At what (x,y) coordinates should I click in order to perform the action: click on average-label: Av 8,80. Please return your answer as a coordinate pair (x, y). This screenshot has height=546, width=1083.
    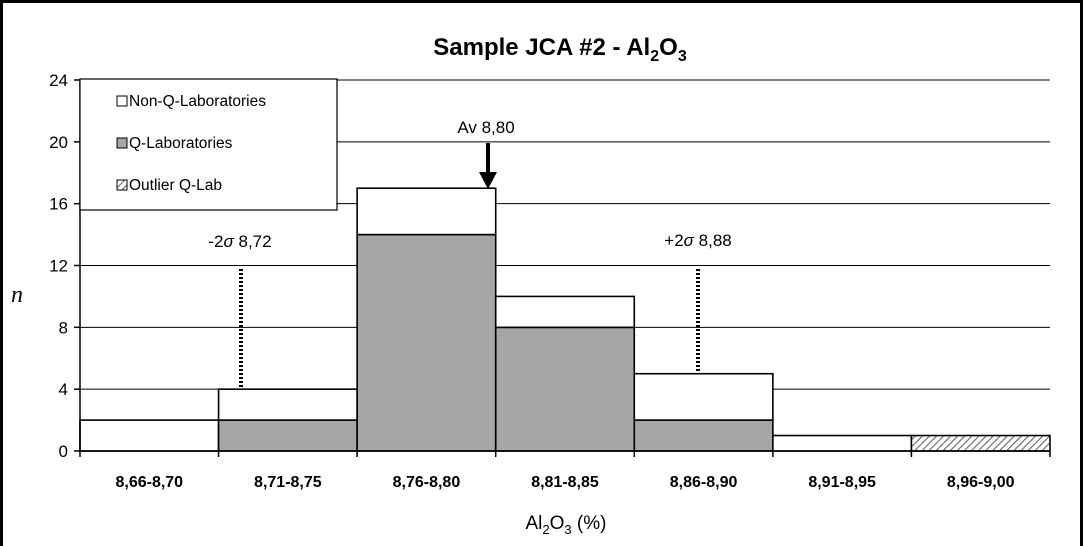
    Looking at the image, I should click on (485, 127).